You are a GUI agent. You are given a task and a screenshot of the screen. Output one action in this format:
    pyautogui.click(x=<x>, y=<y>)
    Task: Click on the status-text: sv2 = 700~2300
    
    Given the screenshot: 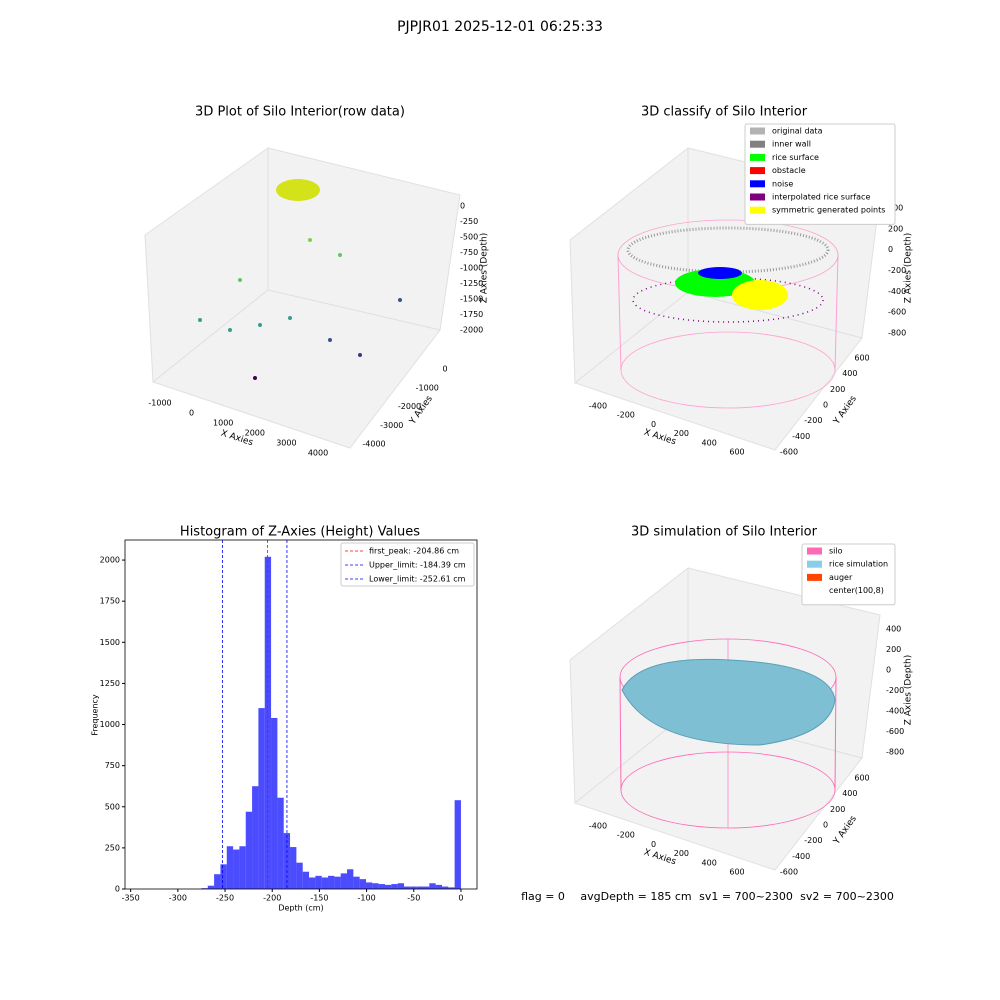 What is the action you would take?
    pyautogui.click(x=847, y=896)
    